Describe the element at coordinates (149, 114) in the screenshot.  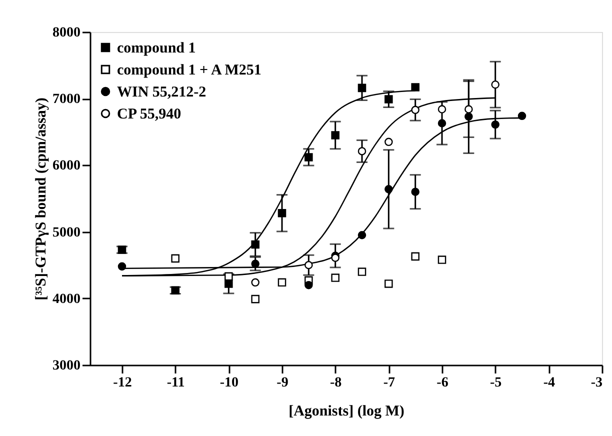
I see `legend-label: CP 55,940` at that location.